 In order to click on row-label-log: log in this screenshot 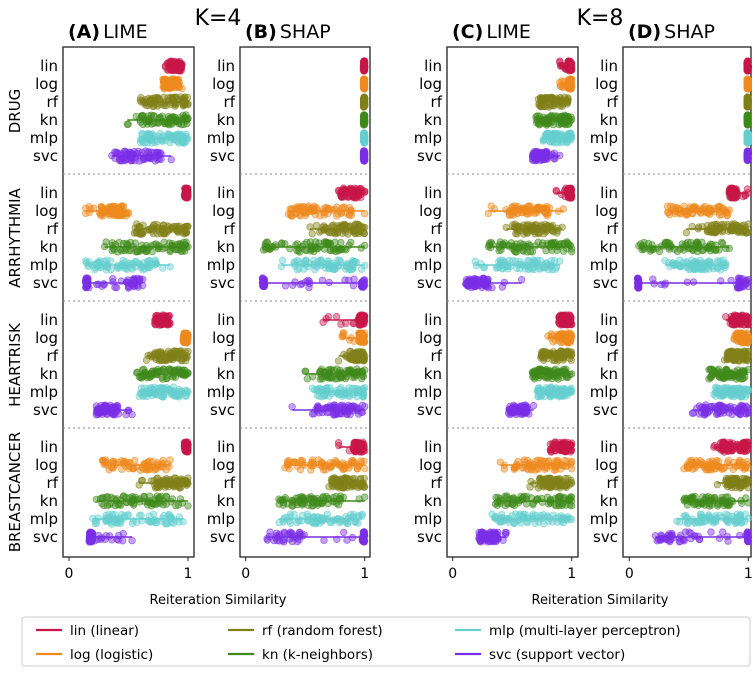, I will do `click(46, 211)`.